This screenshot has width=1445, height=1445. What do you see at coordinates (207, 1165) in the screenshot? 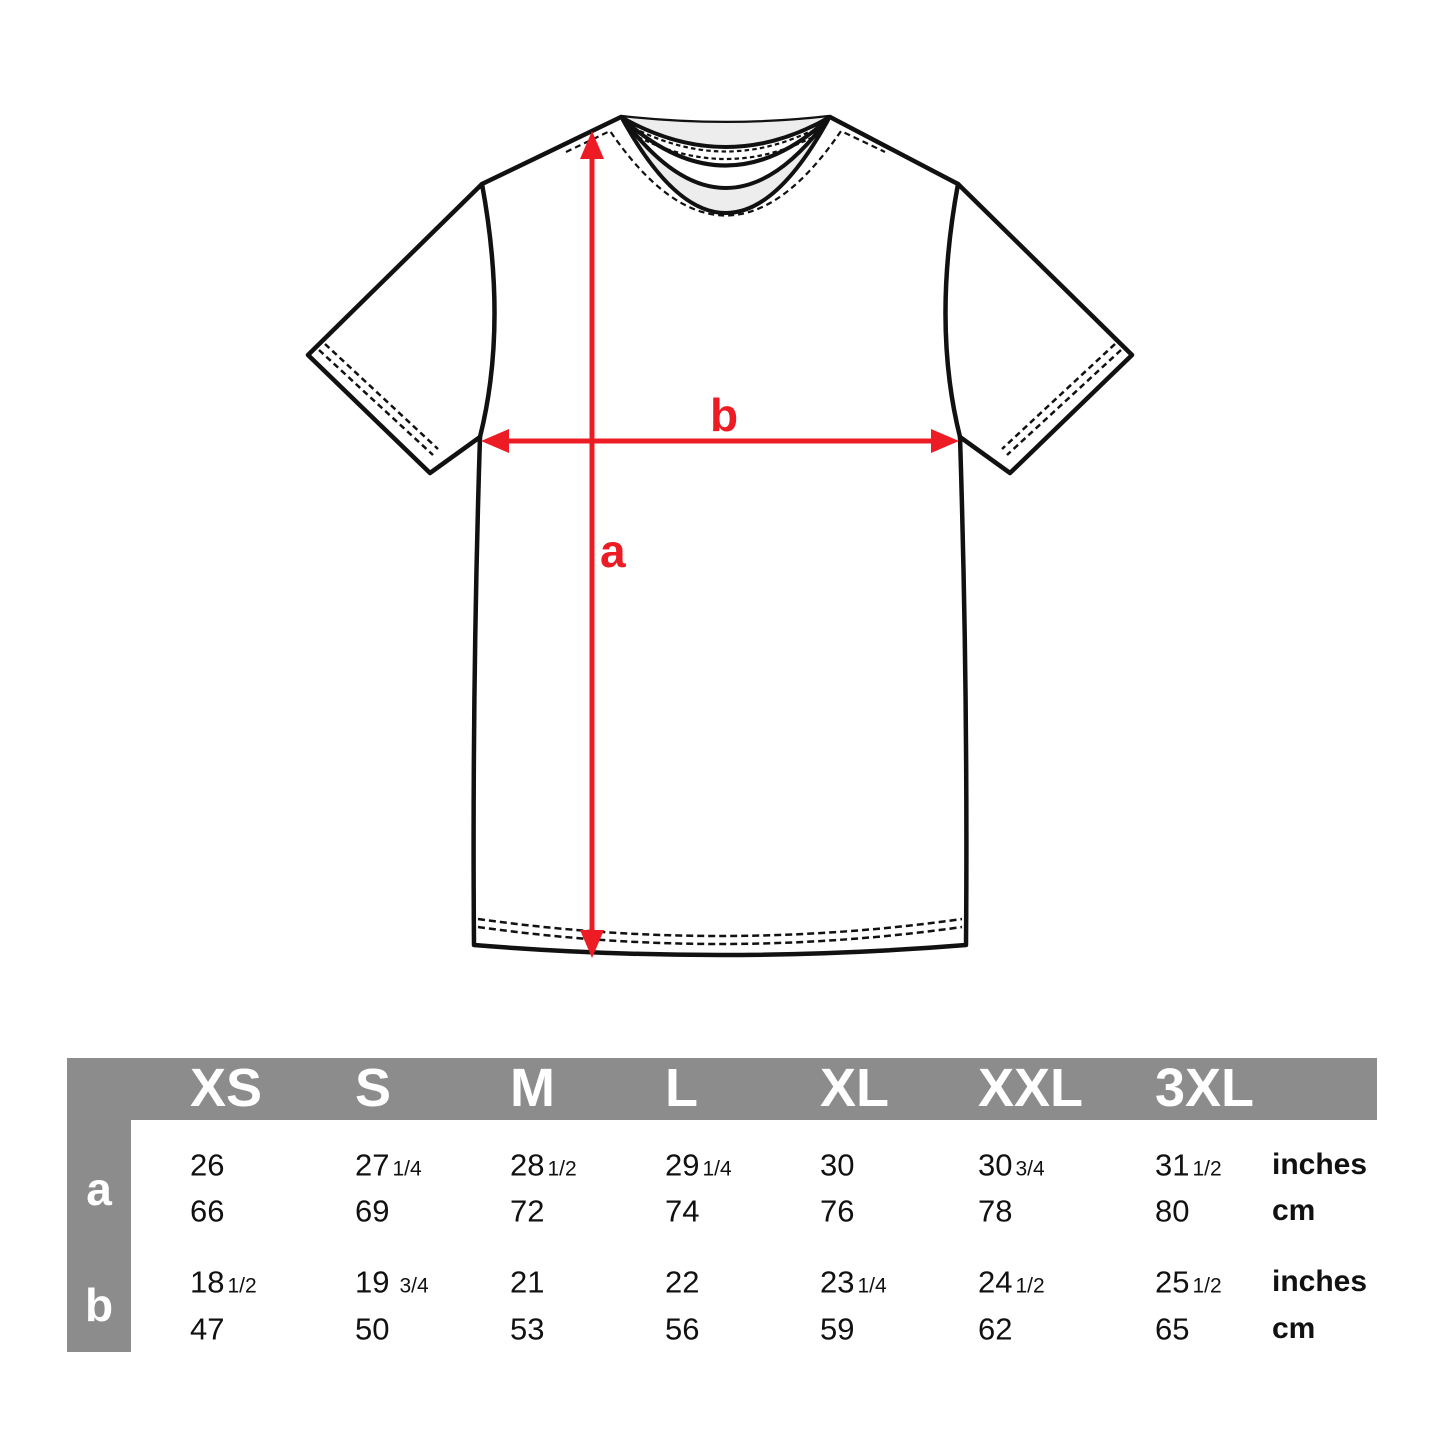
I see `value-a-xs-inches: 26` at bounding box center [207, 1165].